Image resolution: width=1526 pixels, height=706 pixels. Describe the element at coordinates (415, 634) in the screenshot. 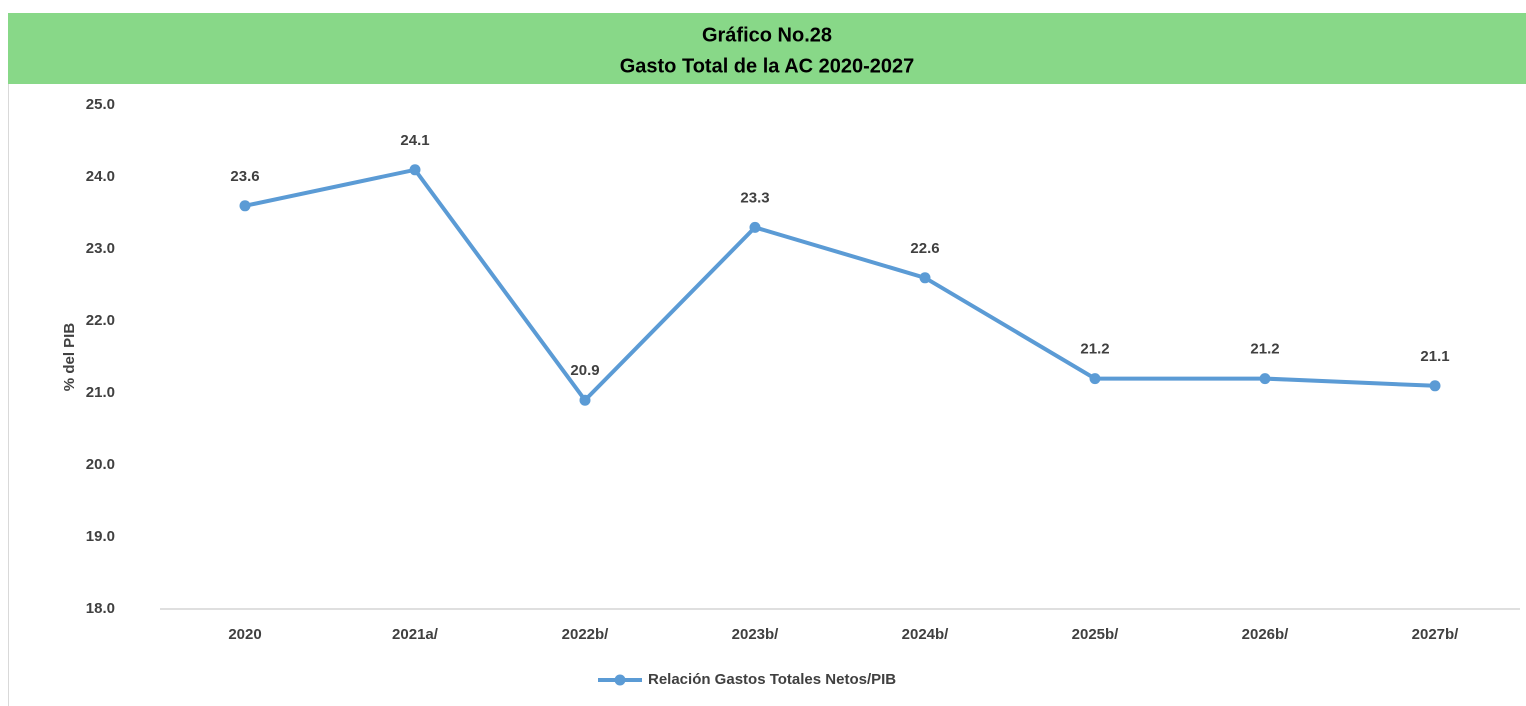

I see `x-tick-label: 2021a/` at that location.